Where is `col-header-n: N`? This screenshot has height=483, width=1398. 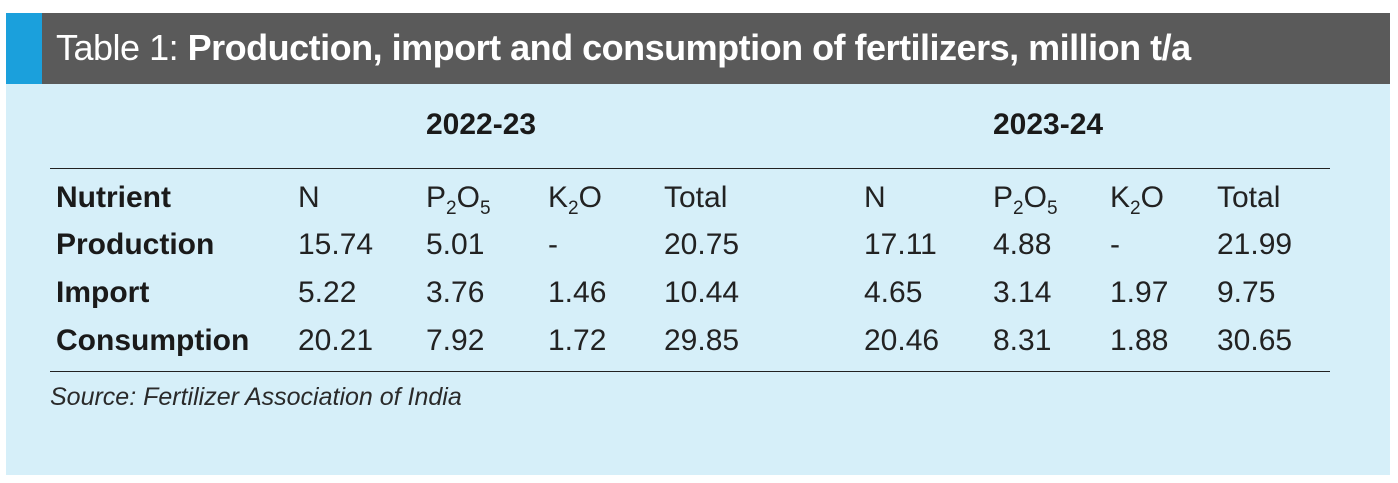 col-header-n: N is located at coordinates (309, 197).